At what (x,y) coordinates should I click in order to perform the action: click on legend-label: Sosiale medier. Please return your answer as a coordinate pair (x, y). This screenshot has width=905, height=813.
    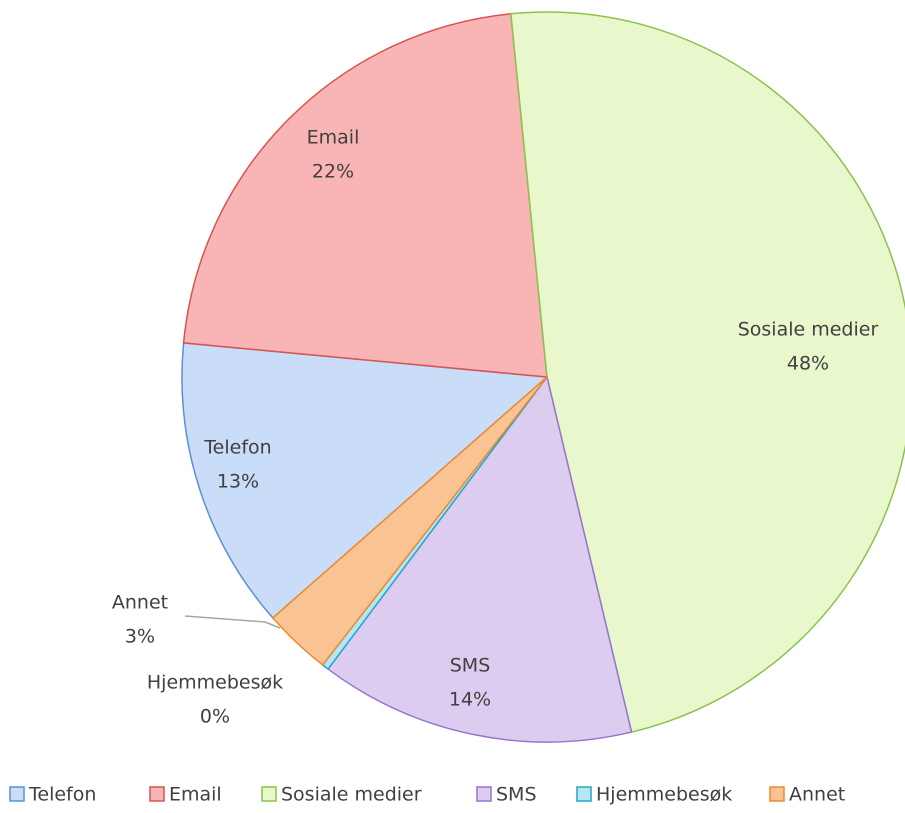
    Looking at the image, I should click on (351, 795).